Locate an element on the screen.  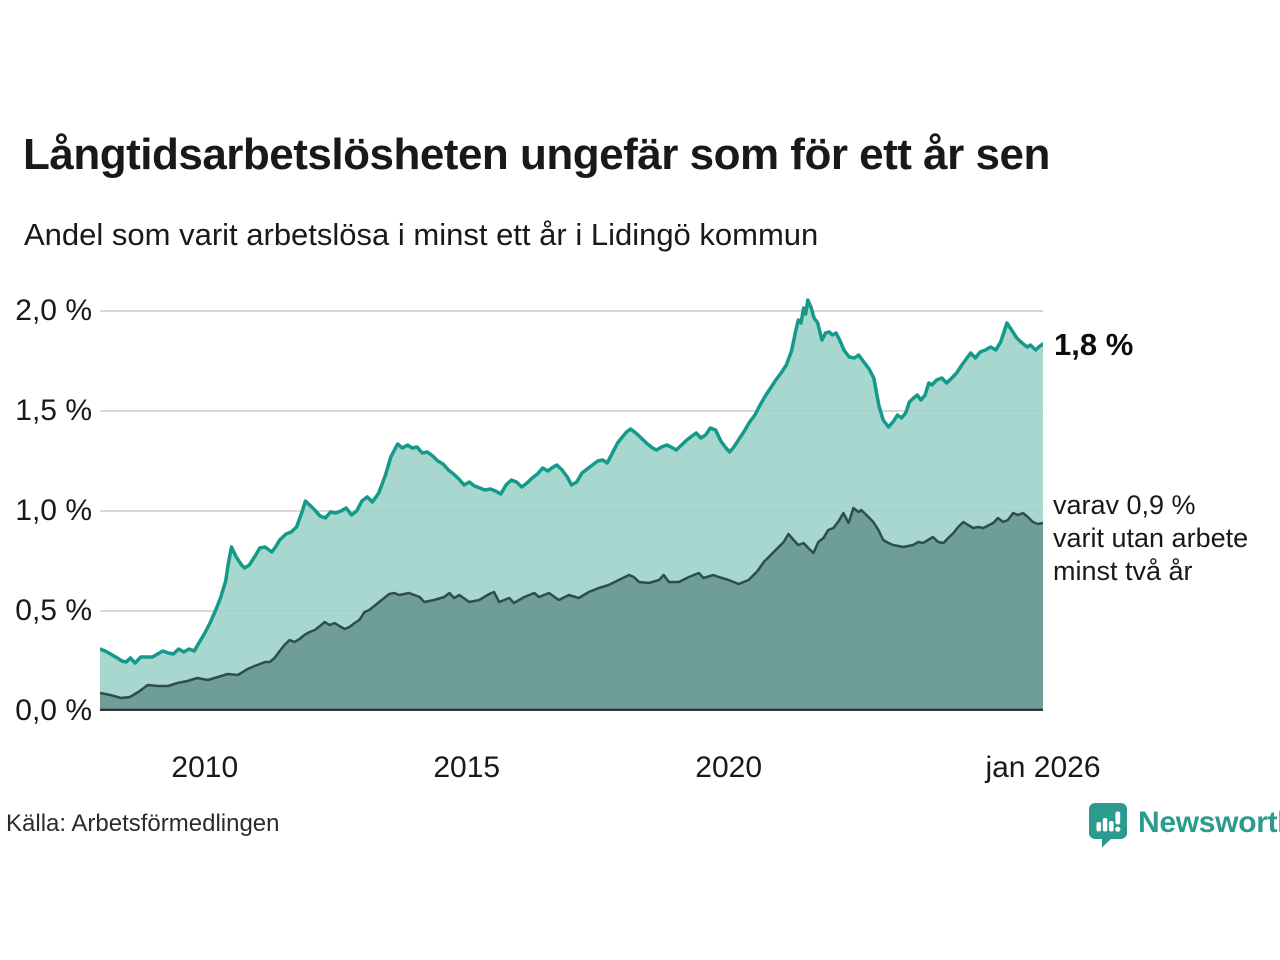
two-year-line is located at coordinates (571, 603).